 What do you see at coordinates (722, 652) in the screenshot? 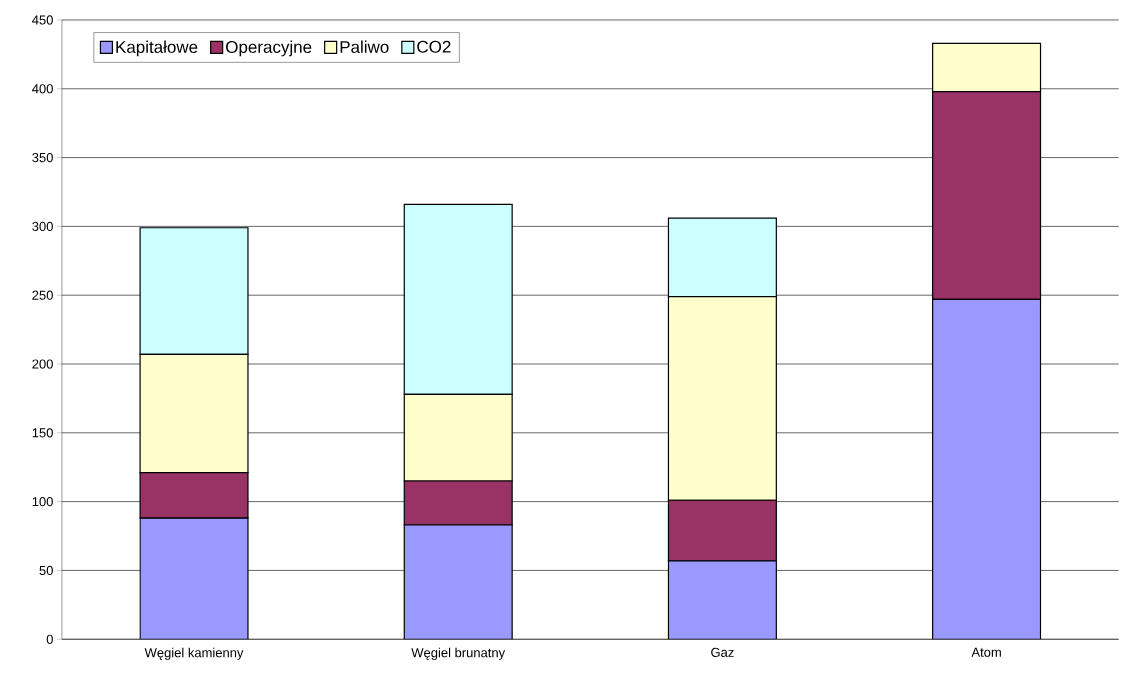
I see `x-tick-label: Gaz` at bounding box center [722, 652].